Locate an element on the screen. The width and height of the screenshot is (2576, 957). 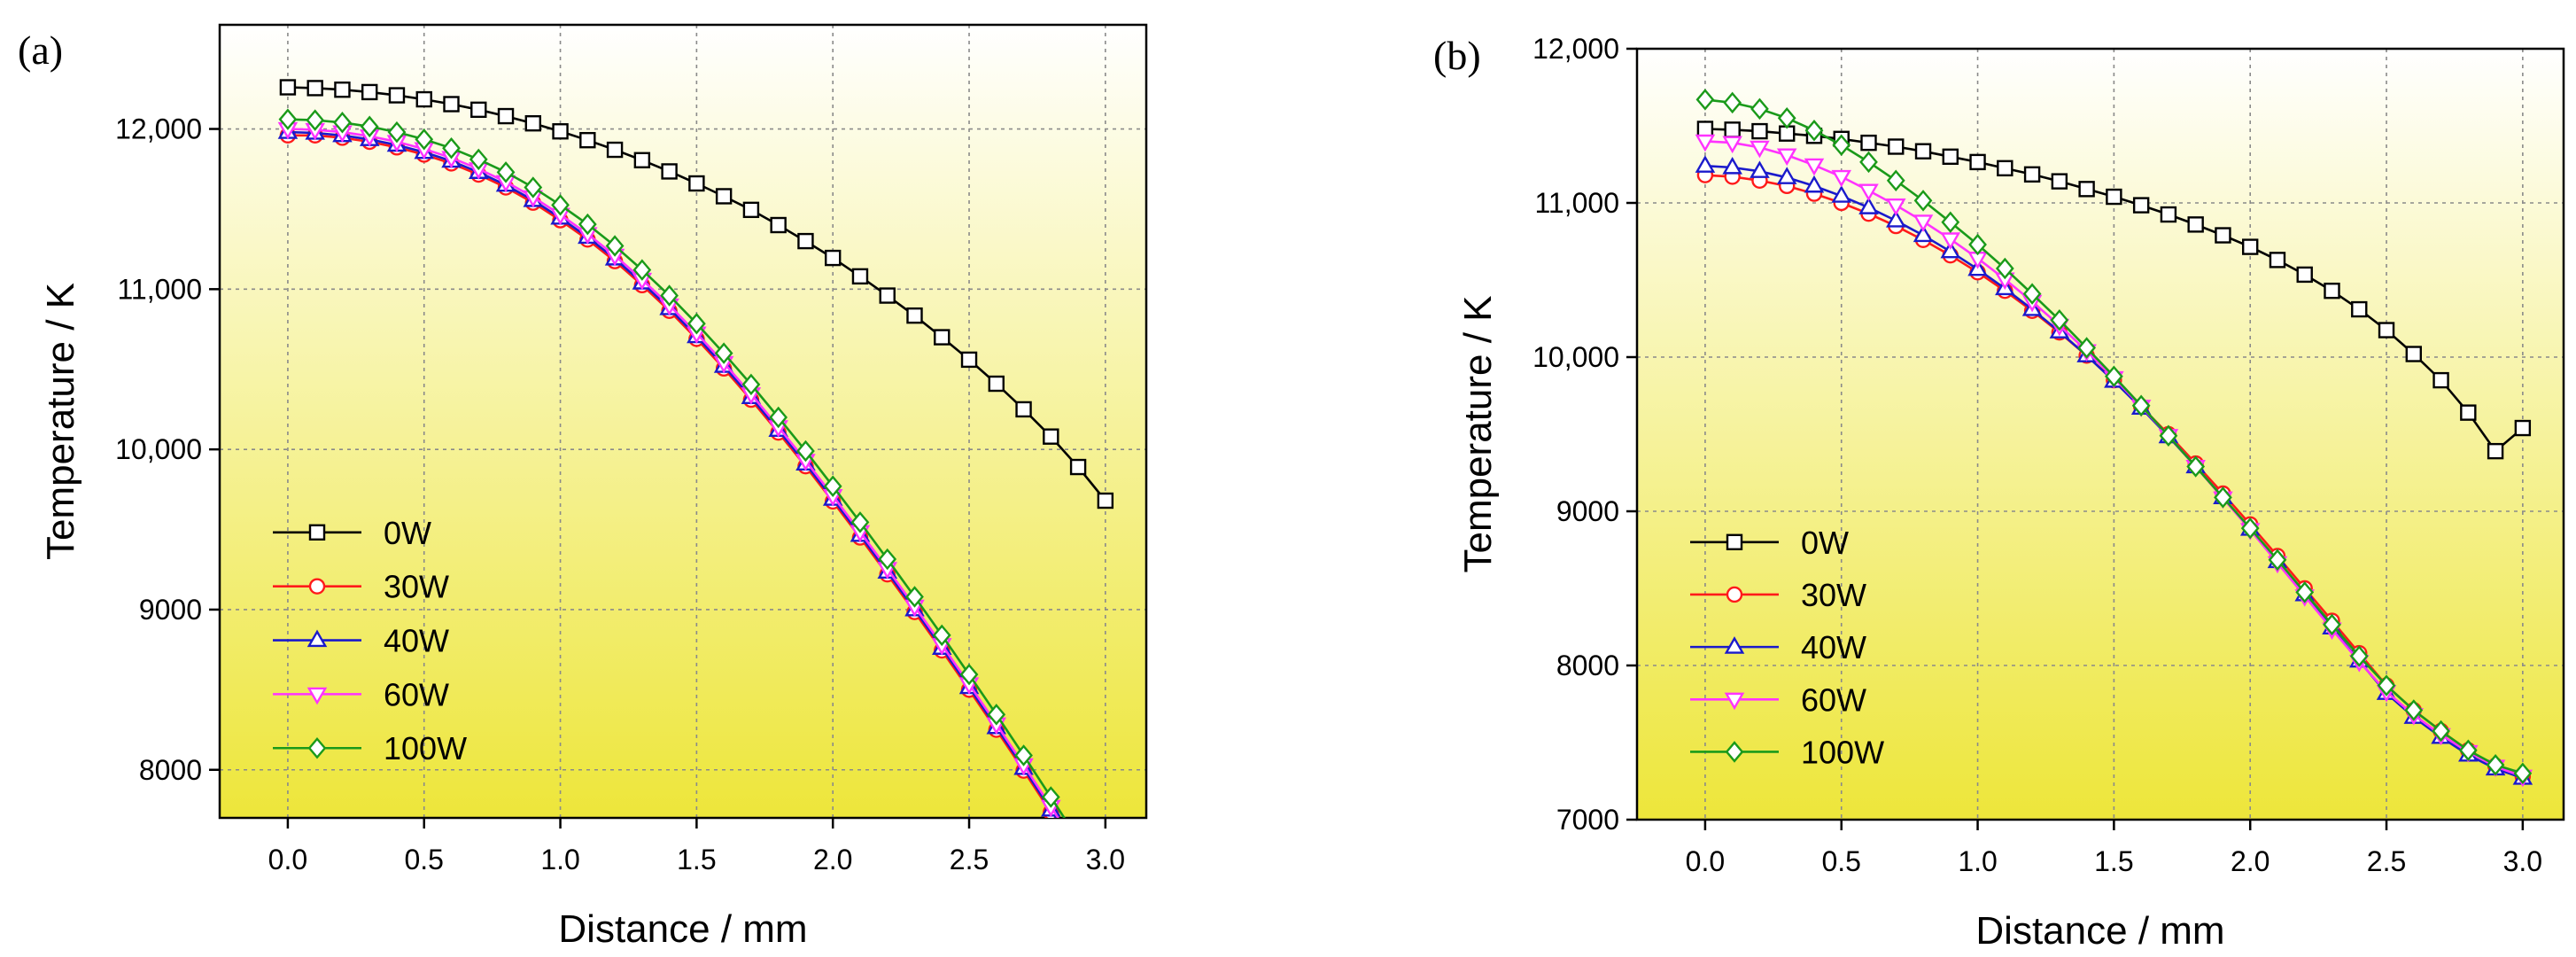
x-tick-label: 2.5 is located at coordinates (2386, 861).